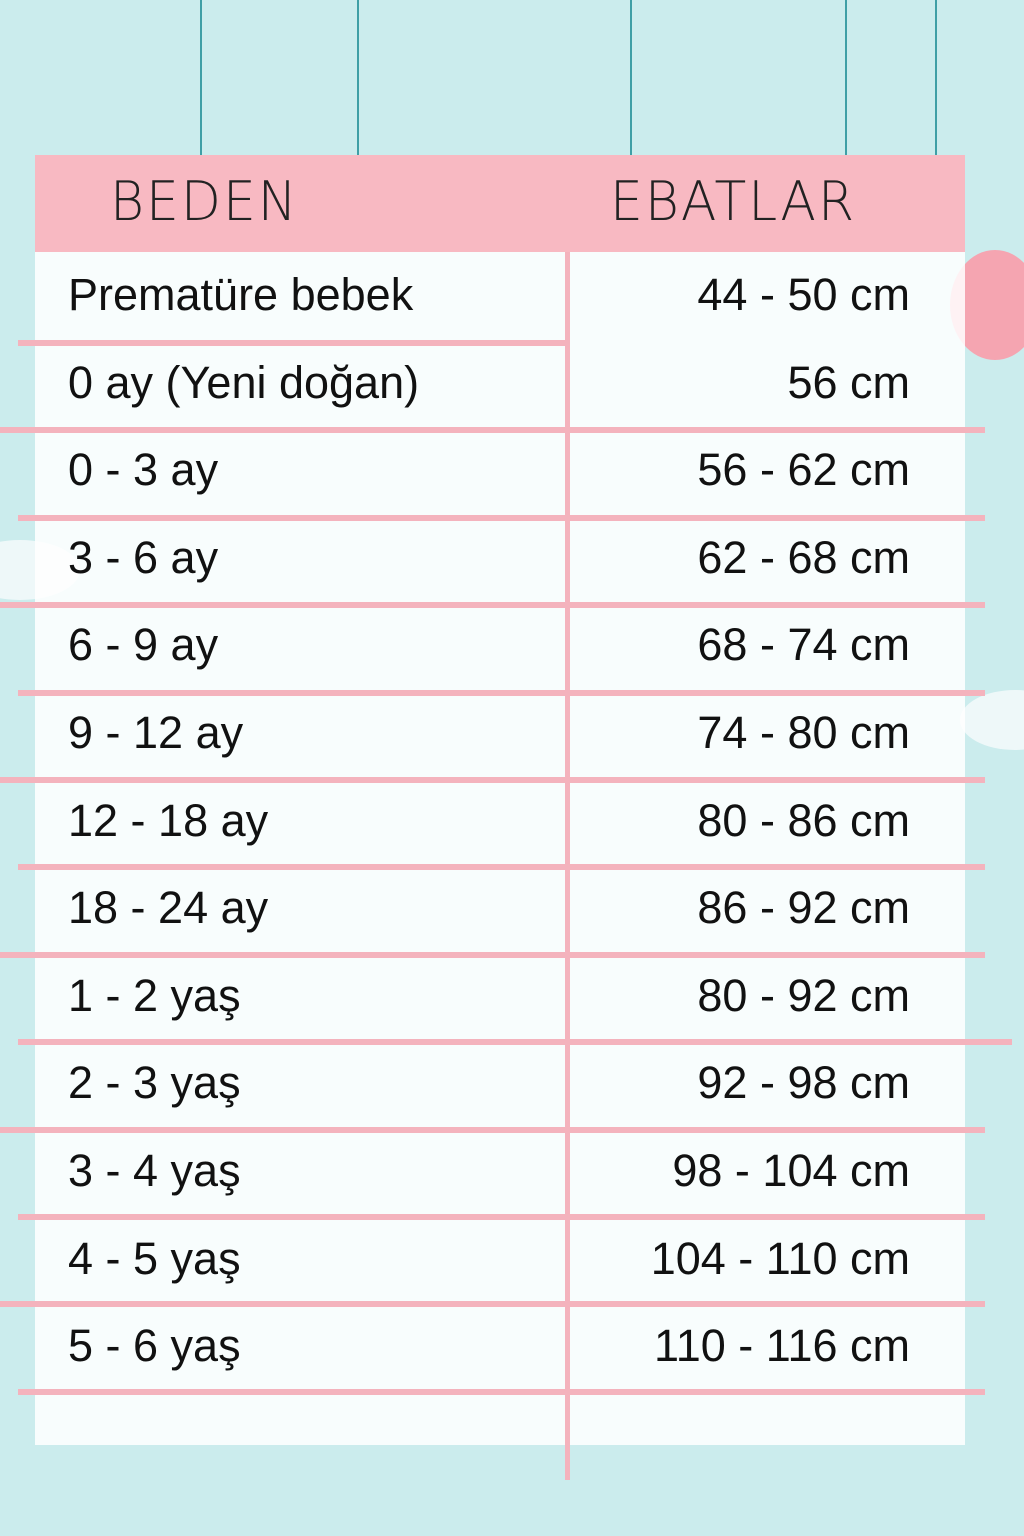  What do you see at coordinates (156, 732) in the screenshot?
I see `size-cell: 9 - 12 ay` at bounding box center [156, 732].